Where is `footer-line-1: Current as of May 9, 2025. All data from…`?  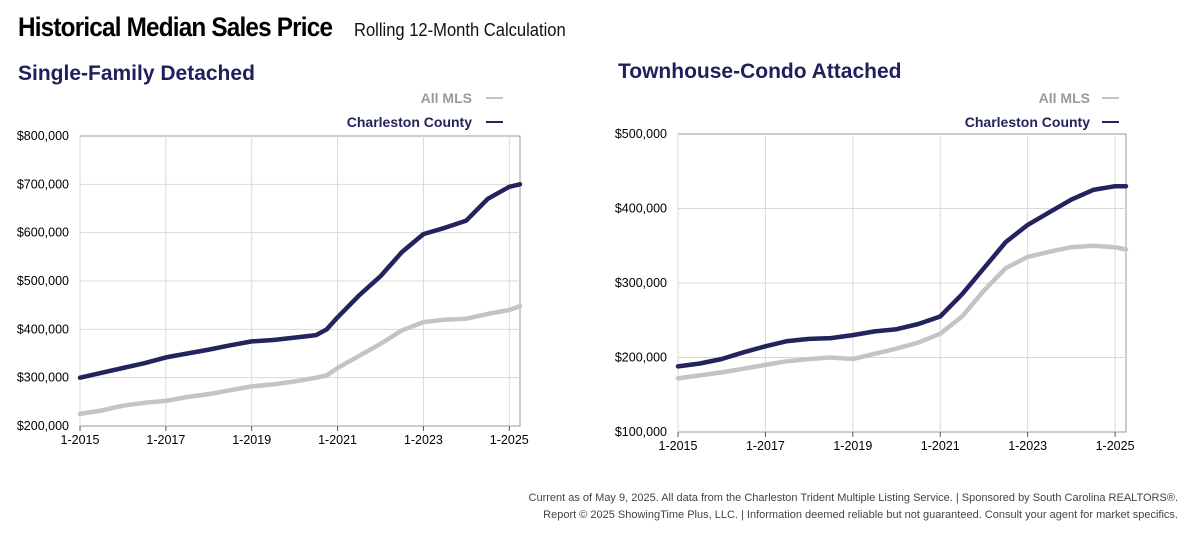
footer-line-1: Current as of May 9, 2025. All data from… is located at coordinates (853, 498).